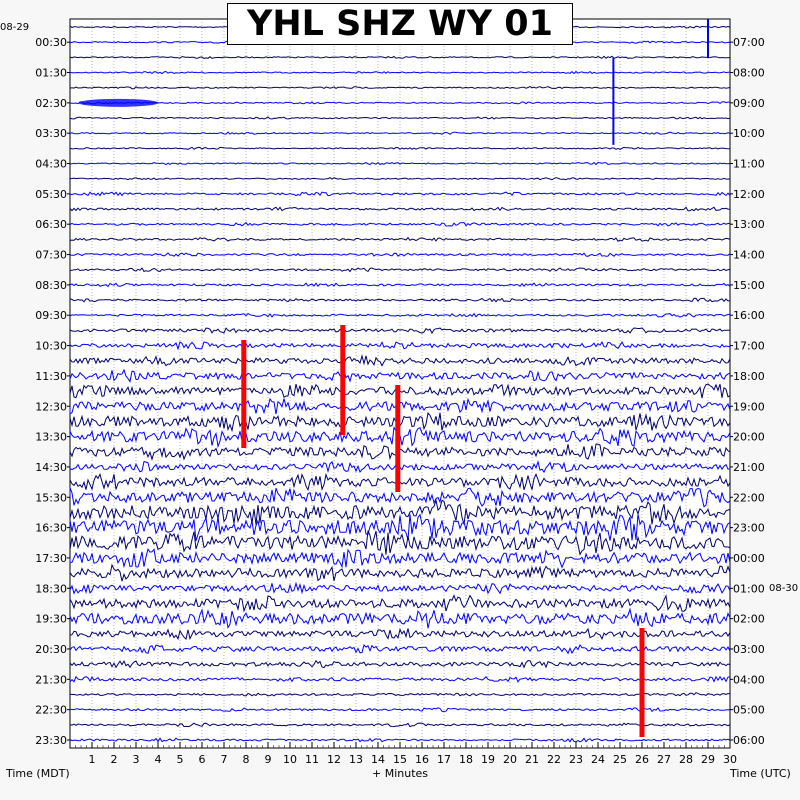 Image resolution: width=800 pixels, height=800 pixels. I want to click on left-time-label: 08:30, so click(51, 285).